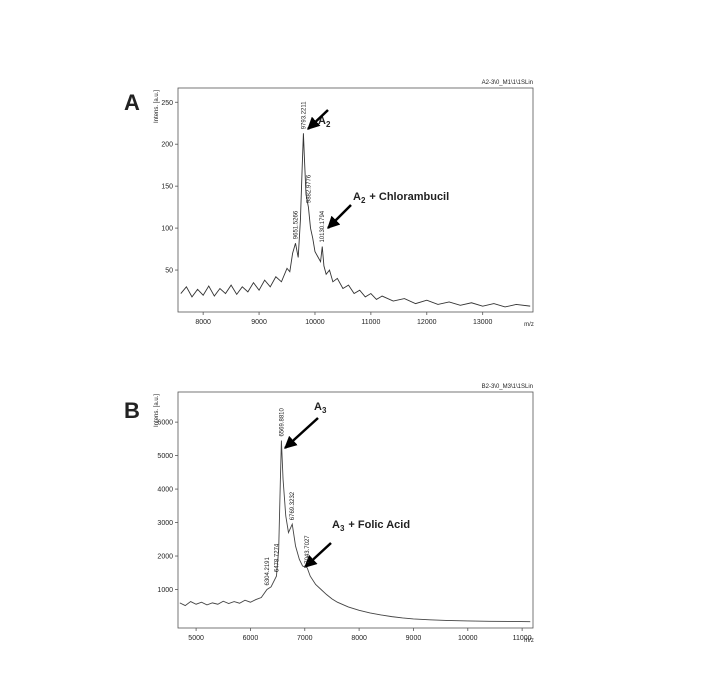 Image resolution: width=720 pixels, height=691 pixels. I want to click on x-tick-label: 5000, so click(196, 638).